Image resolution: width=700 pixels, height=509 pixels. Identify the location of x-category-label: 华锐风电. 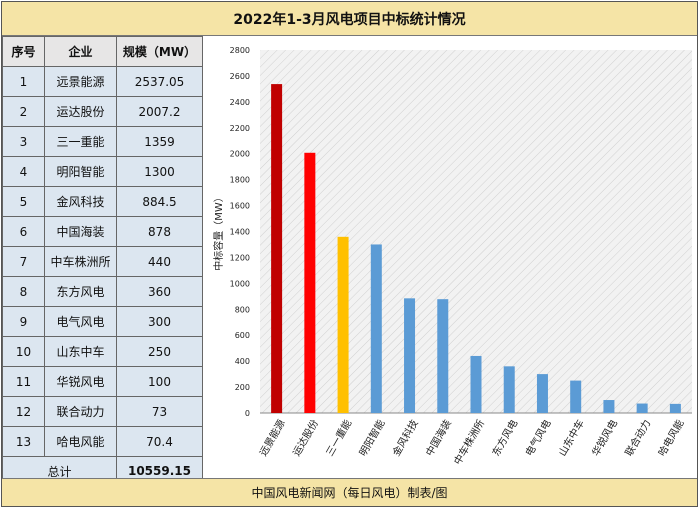
(604, 437).